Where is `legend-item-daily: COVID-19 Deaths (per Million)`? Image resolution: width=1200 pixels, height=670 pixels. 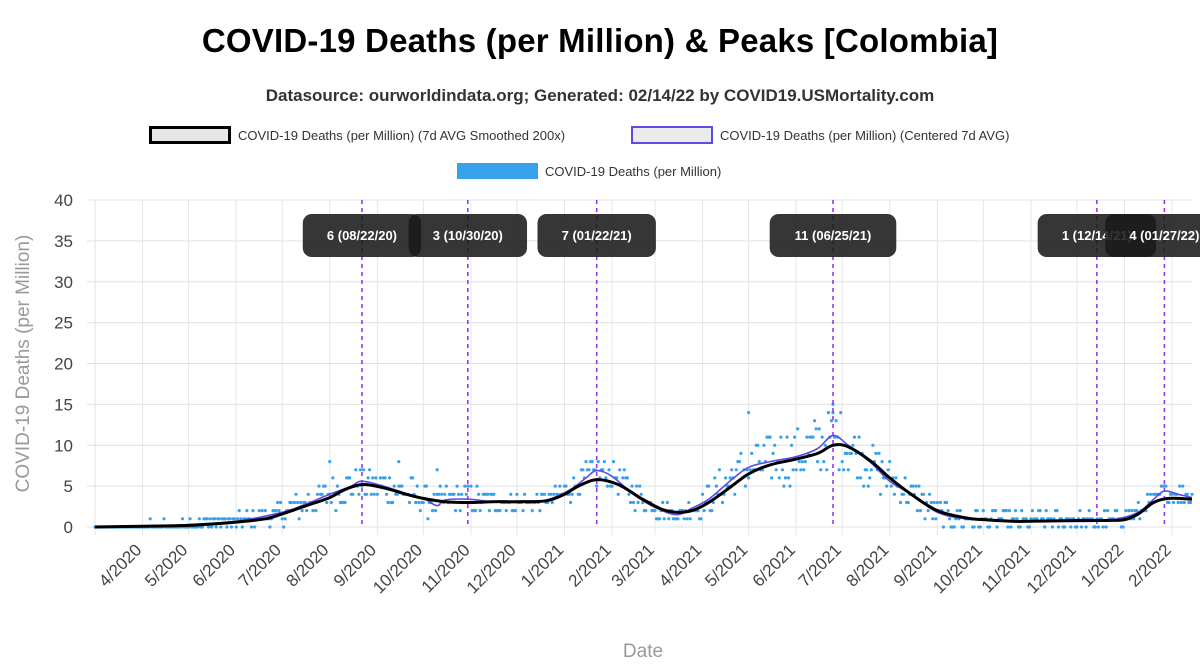 legend-item-daily: COVID-19 Deaths (per Million) is located at coordinates (589, 171).